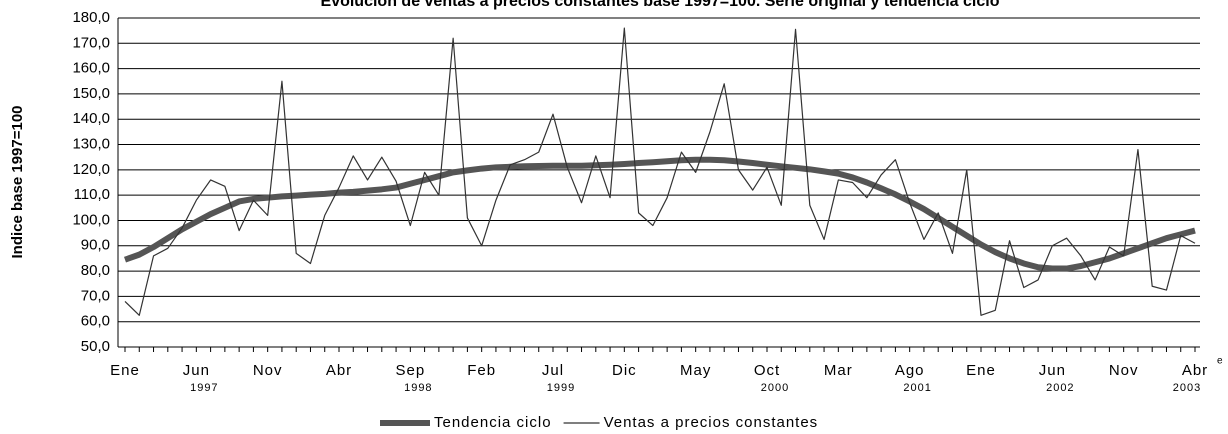  What do you see at coordinates (418, 388) in the screenshot?
I see `year-label: 1998` at bounding box center [418, 388].